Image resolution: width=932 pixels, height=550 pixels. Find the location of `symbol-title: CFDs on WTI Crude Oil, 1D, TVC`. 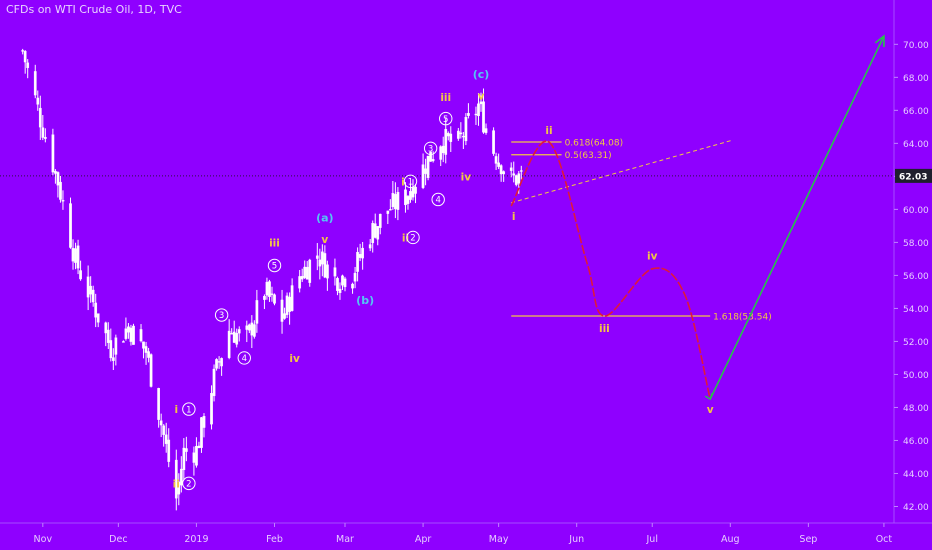

symbol-title: CFDs on WTI Crude Oil, 1D, TVC is located at coordinates (94, 9).